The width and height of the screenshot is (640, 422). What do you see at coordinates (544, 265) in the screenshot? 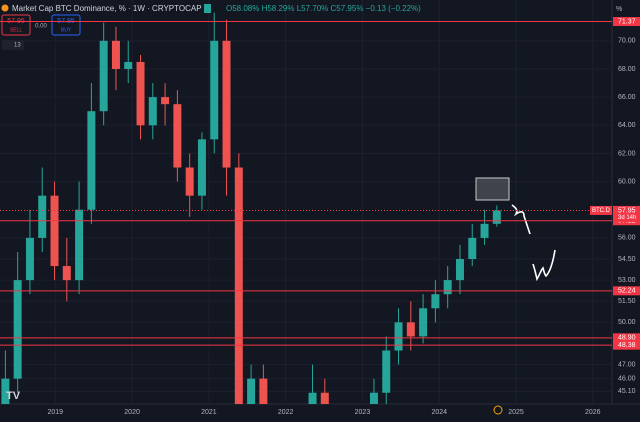
I see `sketch-arrow-up` at bounding box center [544, 265].